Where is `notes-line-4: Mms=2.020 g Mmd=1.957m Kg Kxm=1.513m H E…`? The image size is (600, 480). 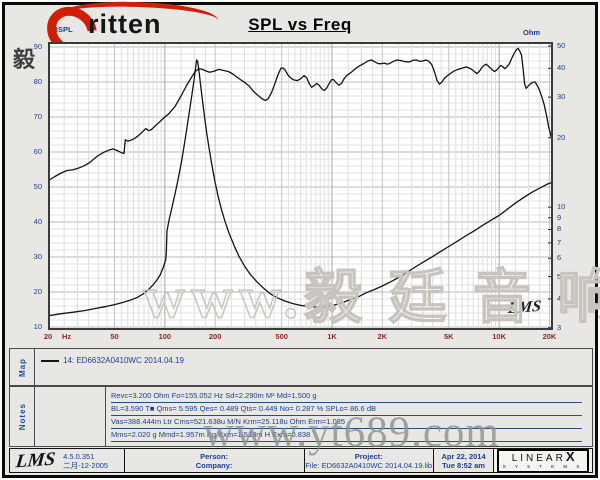
notes-line-4: Mms=2.020 g Mmd=1.957m Kg Kxm=1.513m H E… is located at coordinates (346, 435).